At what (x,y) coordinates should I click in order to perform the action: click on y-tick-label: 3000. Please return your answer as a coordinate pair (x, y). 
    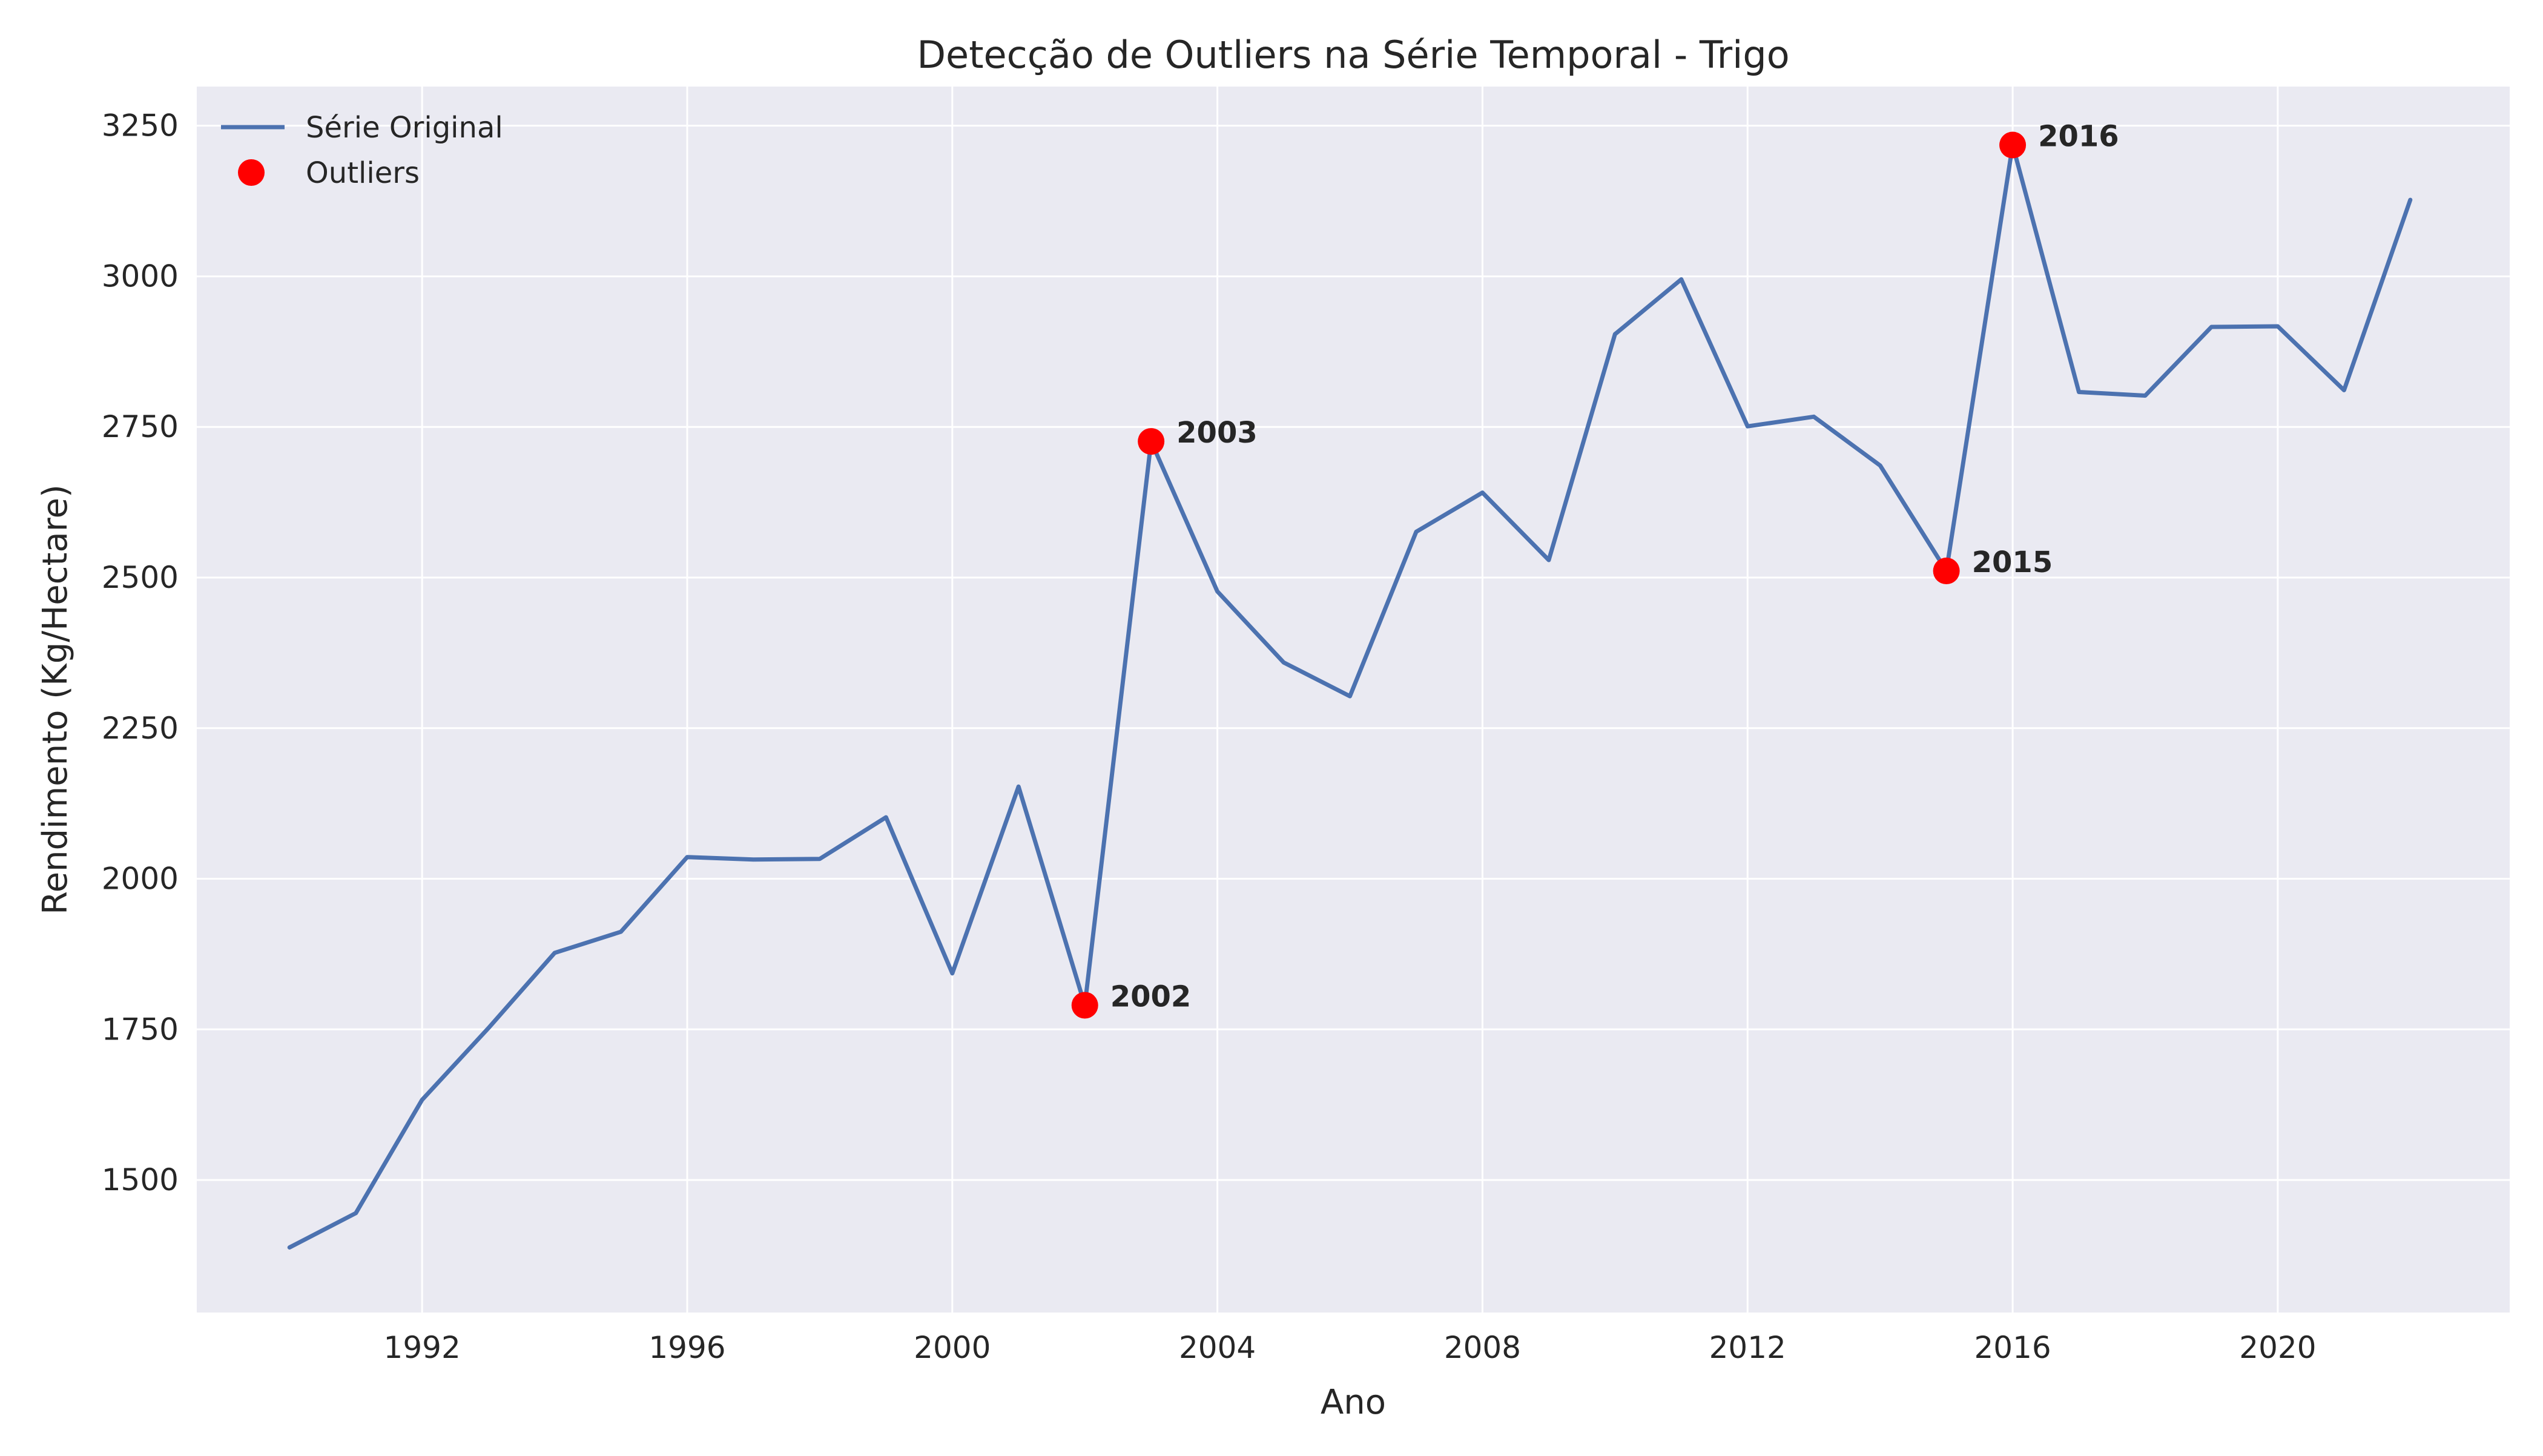
    Looking at the image, I should click on (140, 276).